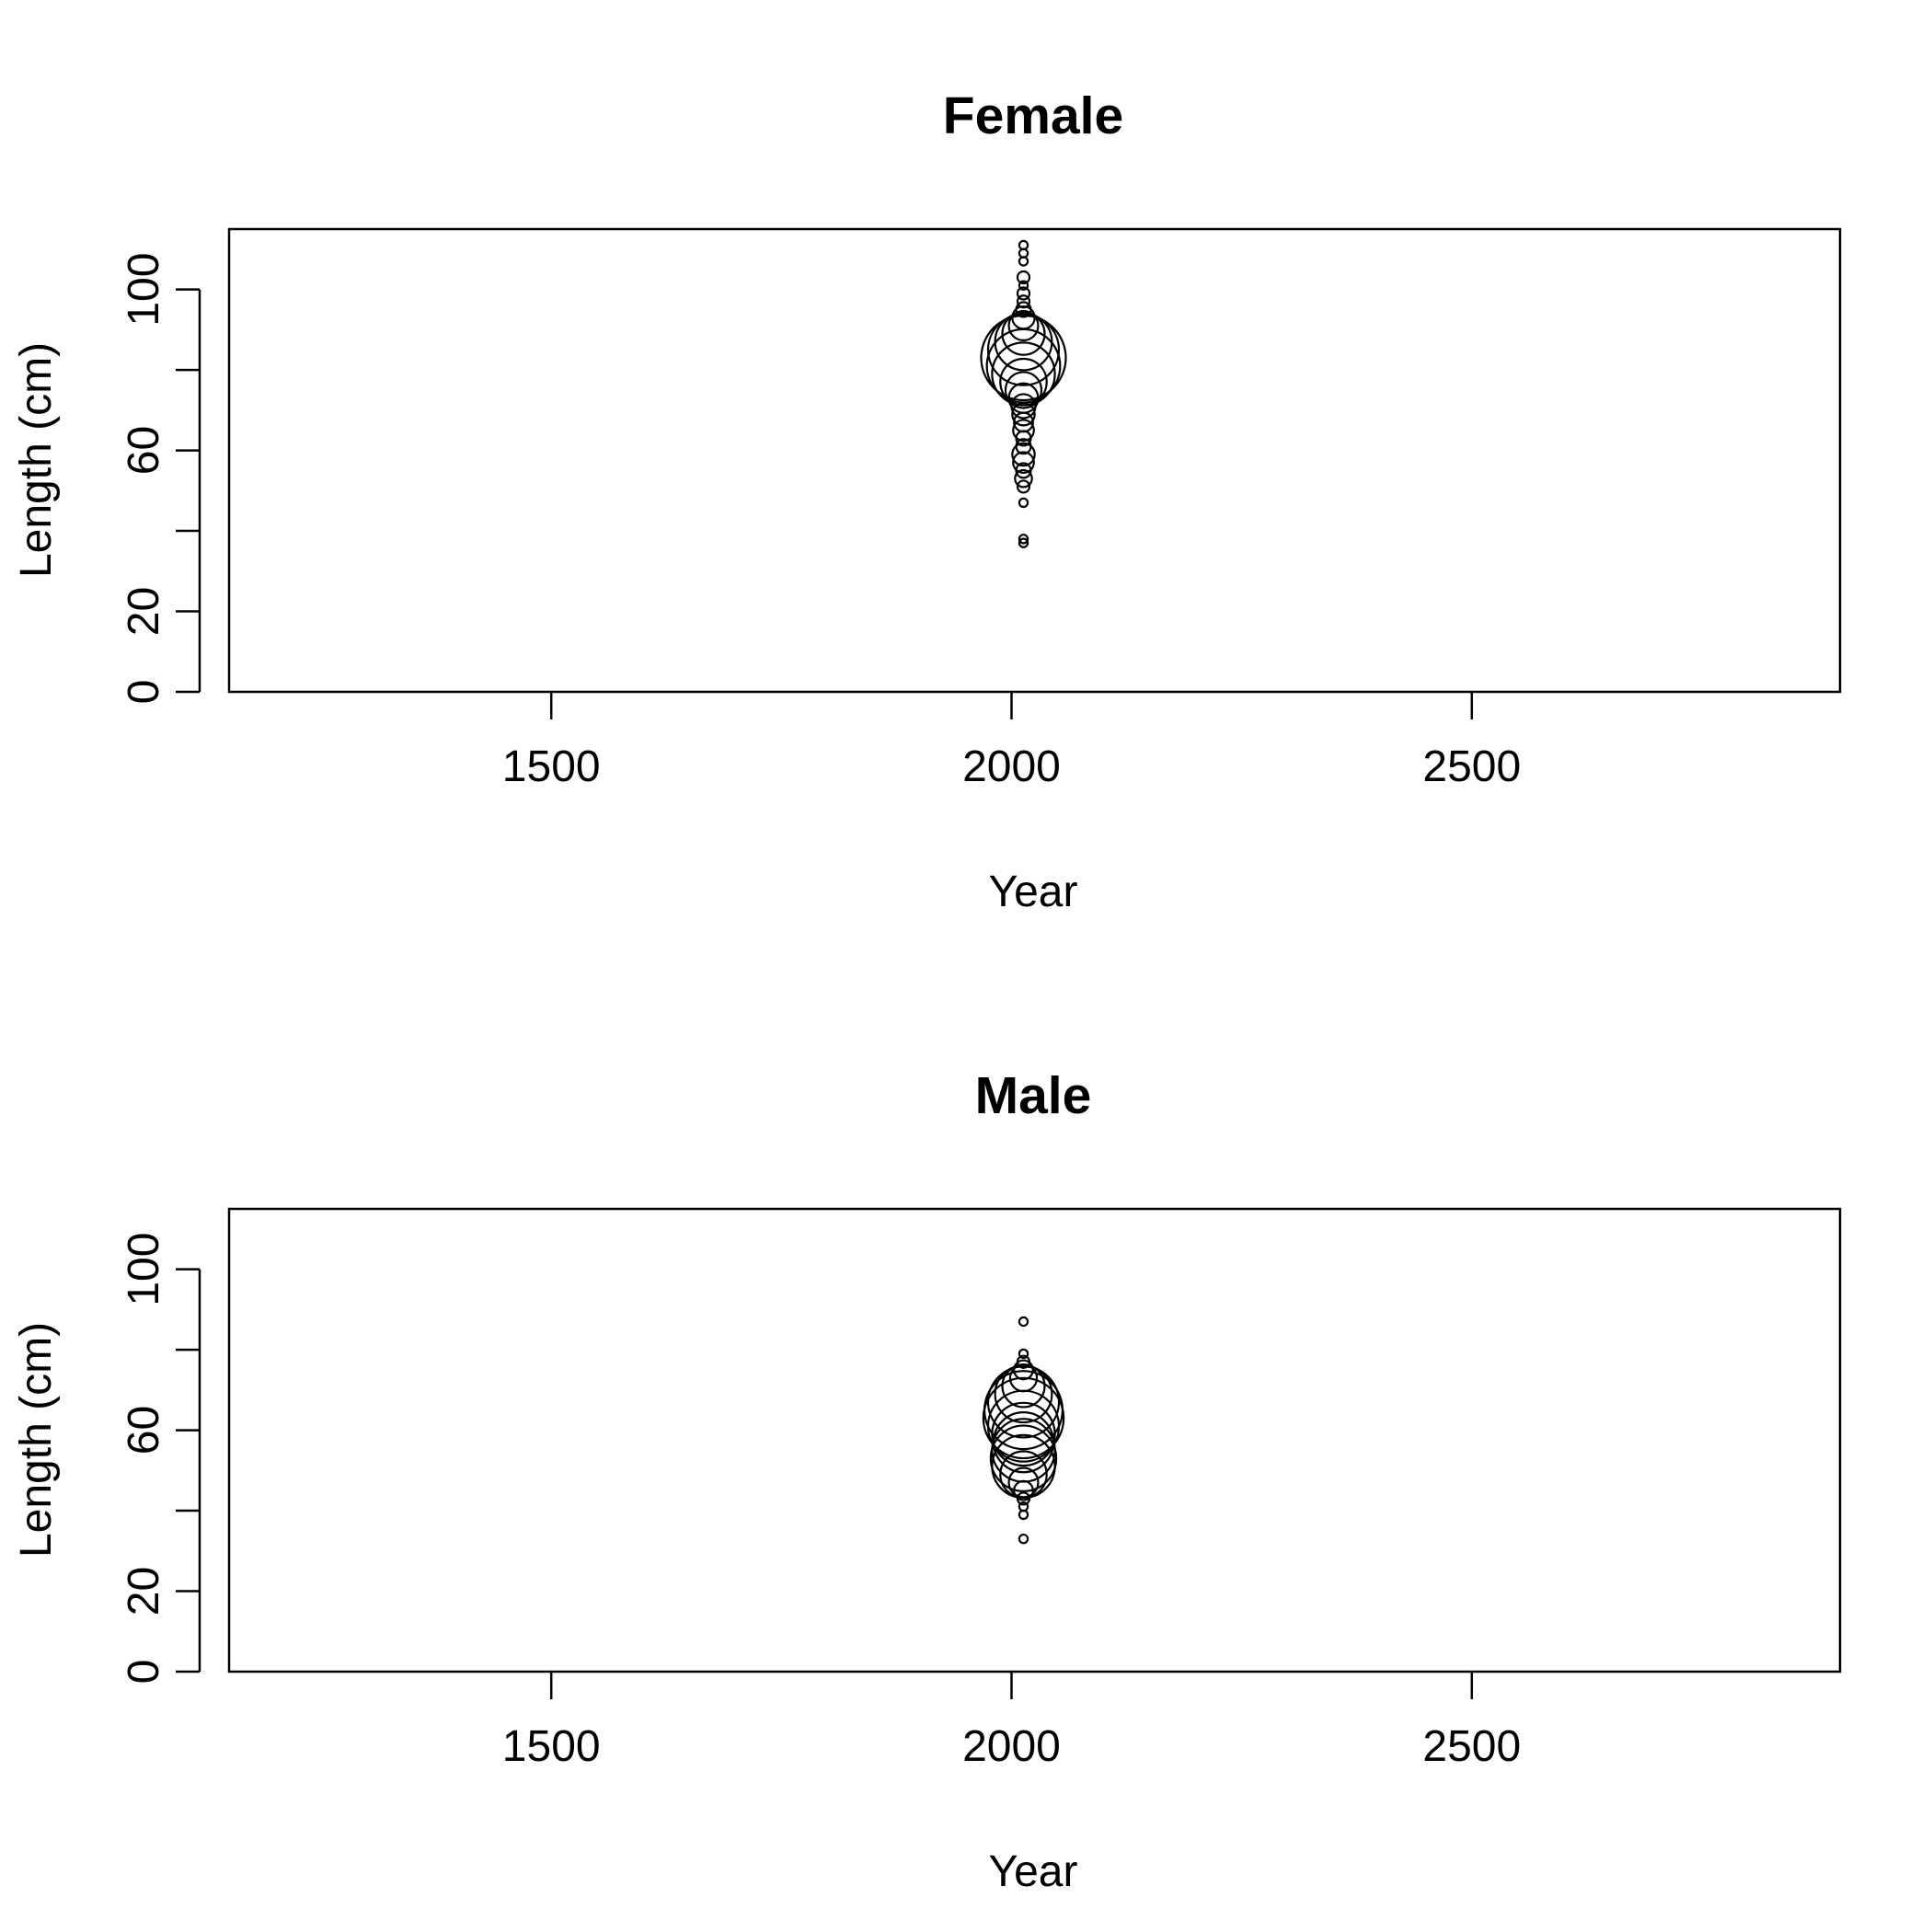 The height and width of the screenshot is (1932, 1932). Describe the element at coordinates (1033, 115) in the screenshot. I see `panel-title: Female` at that location.